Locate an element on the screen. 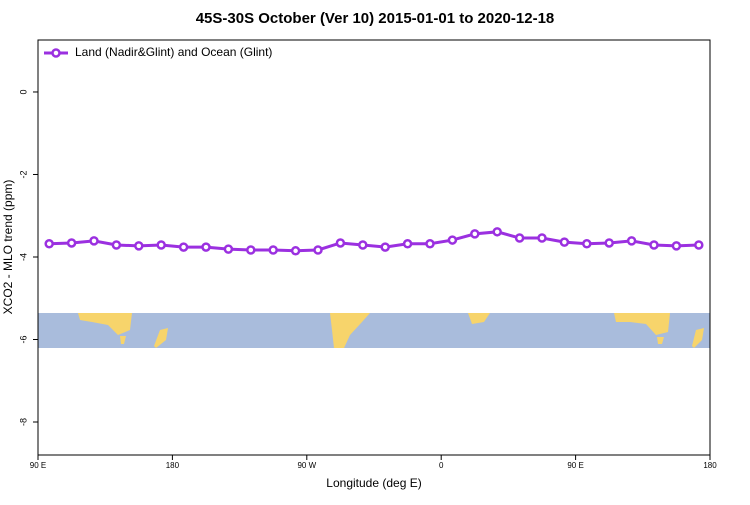 The height and width of the screenshot is (505, 750). y-tick-label: -8 is located at coordinates (23, 422).